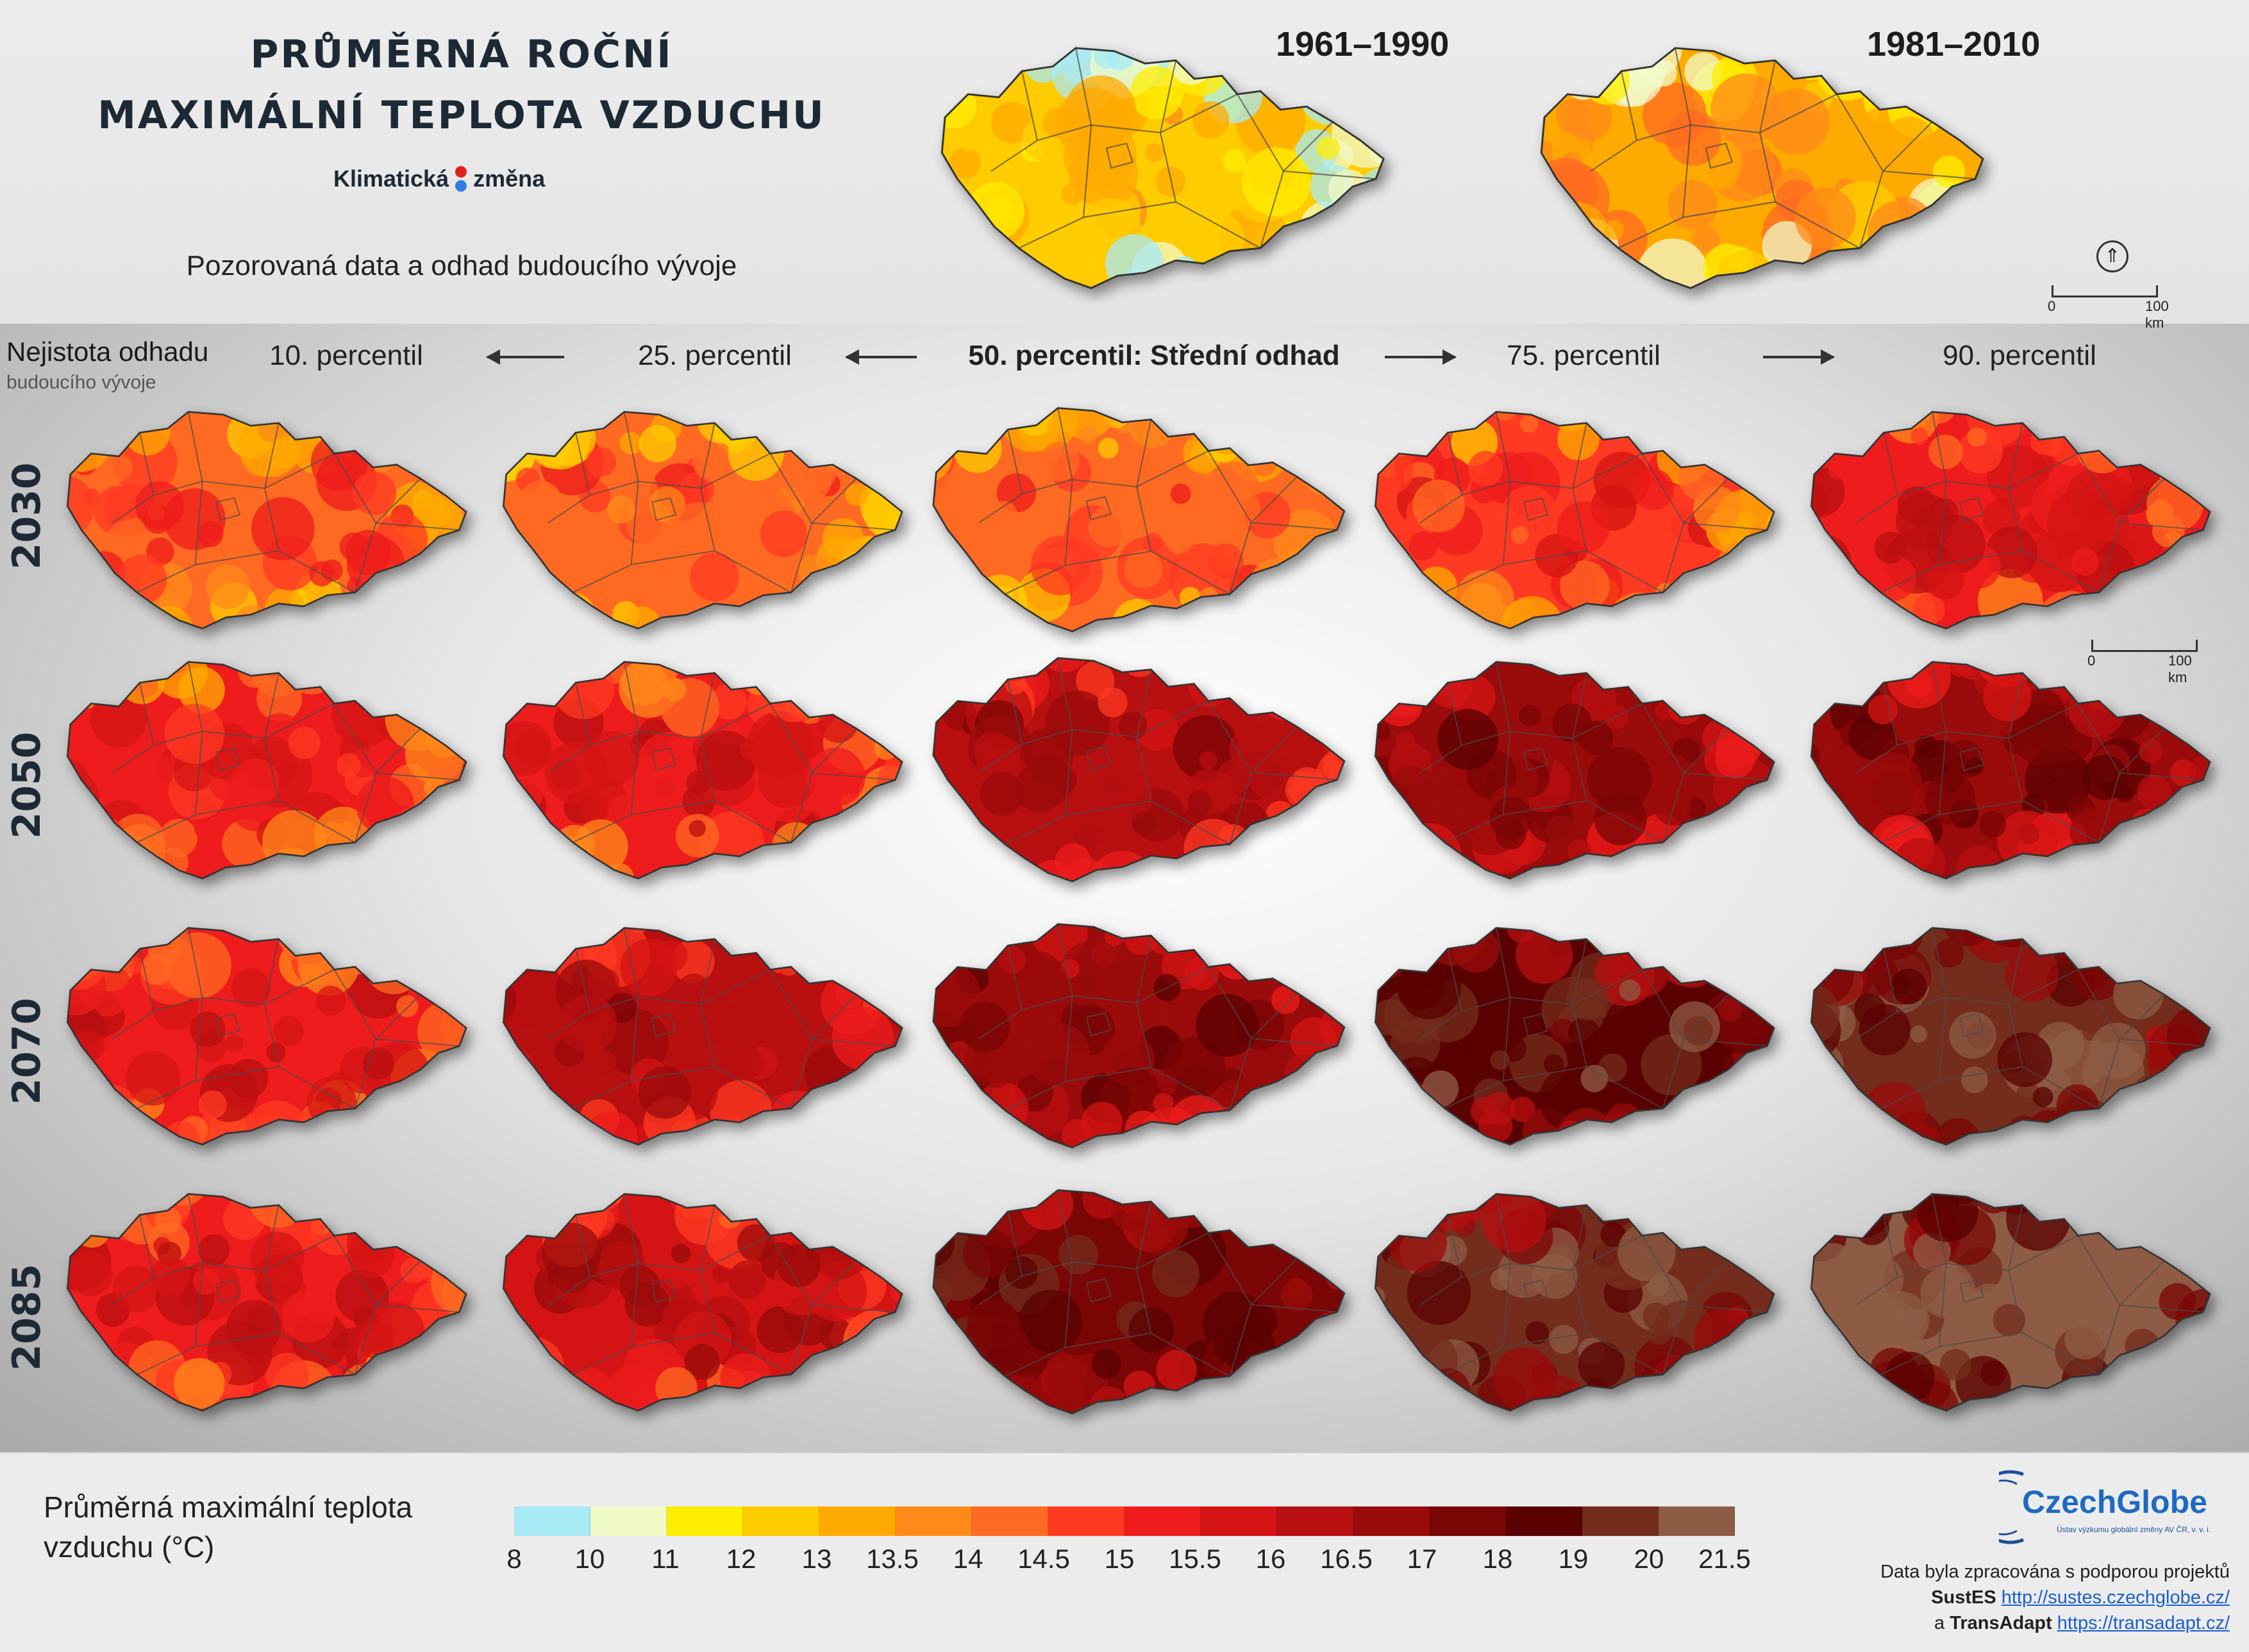 The image size is (2249, 1652). I want to click on legend-tick-label: 10, so click(589, 1559).